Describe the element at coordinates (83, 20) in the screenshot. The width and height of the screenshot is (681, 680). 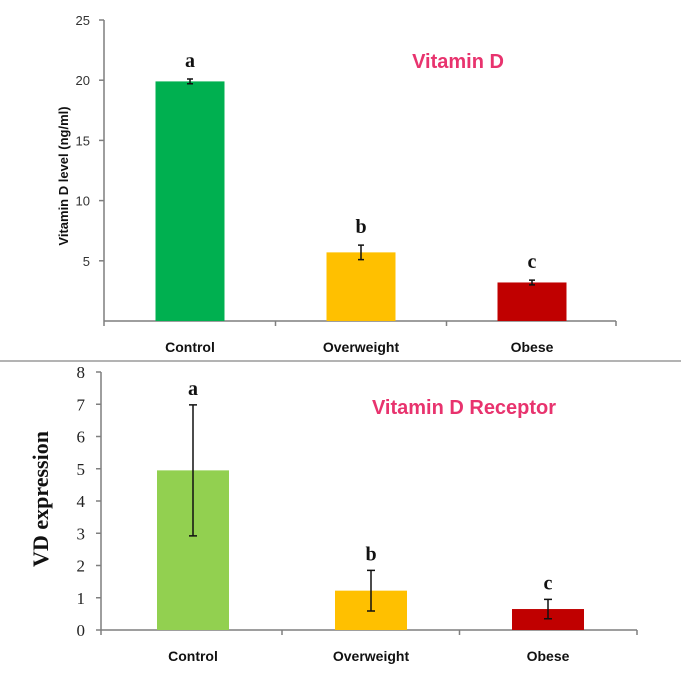
I see `y-tick-label: 25` at that location.